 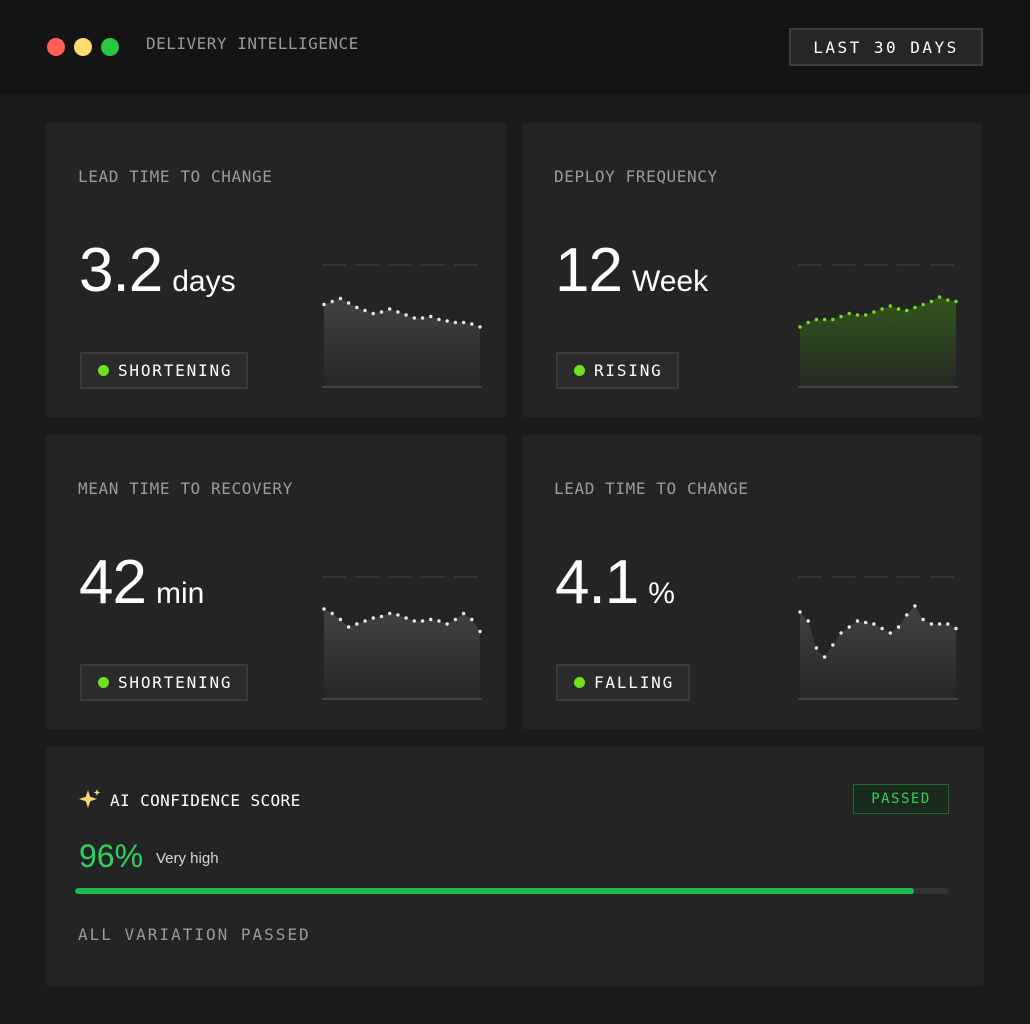 I want to click on metric-value-group: 42 min, so click(x=141, y=582).